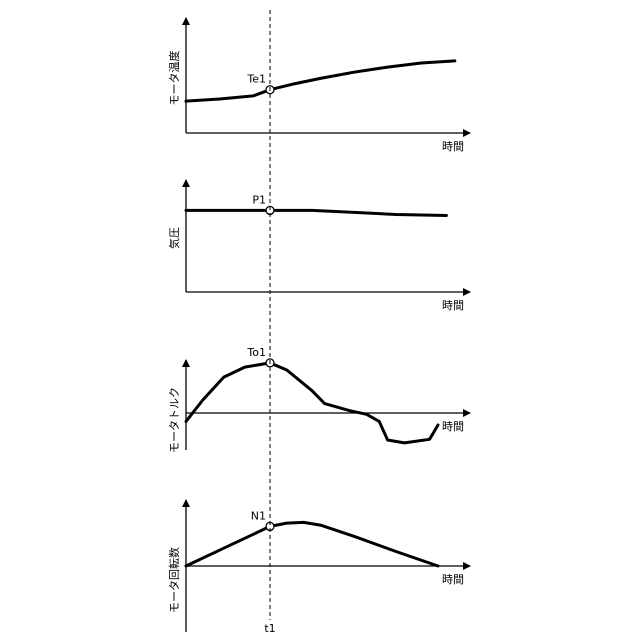 This screenshot has width=640, height=640. I want to click on marker-label-2: P1, so click(259, 199).